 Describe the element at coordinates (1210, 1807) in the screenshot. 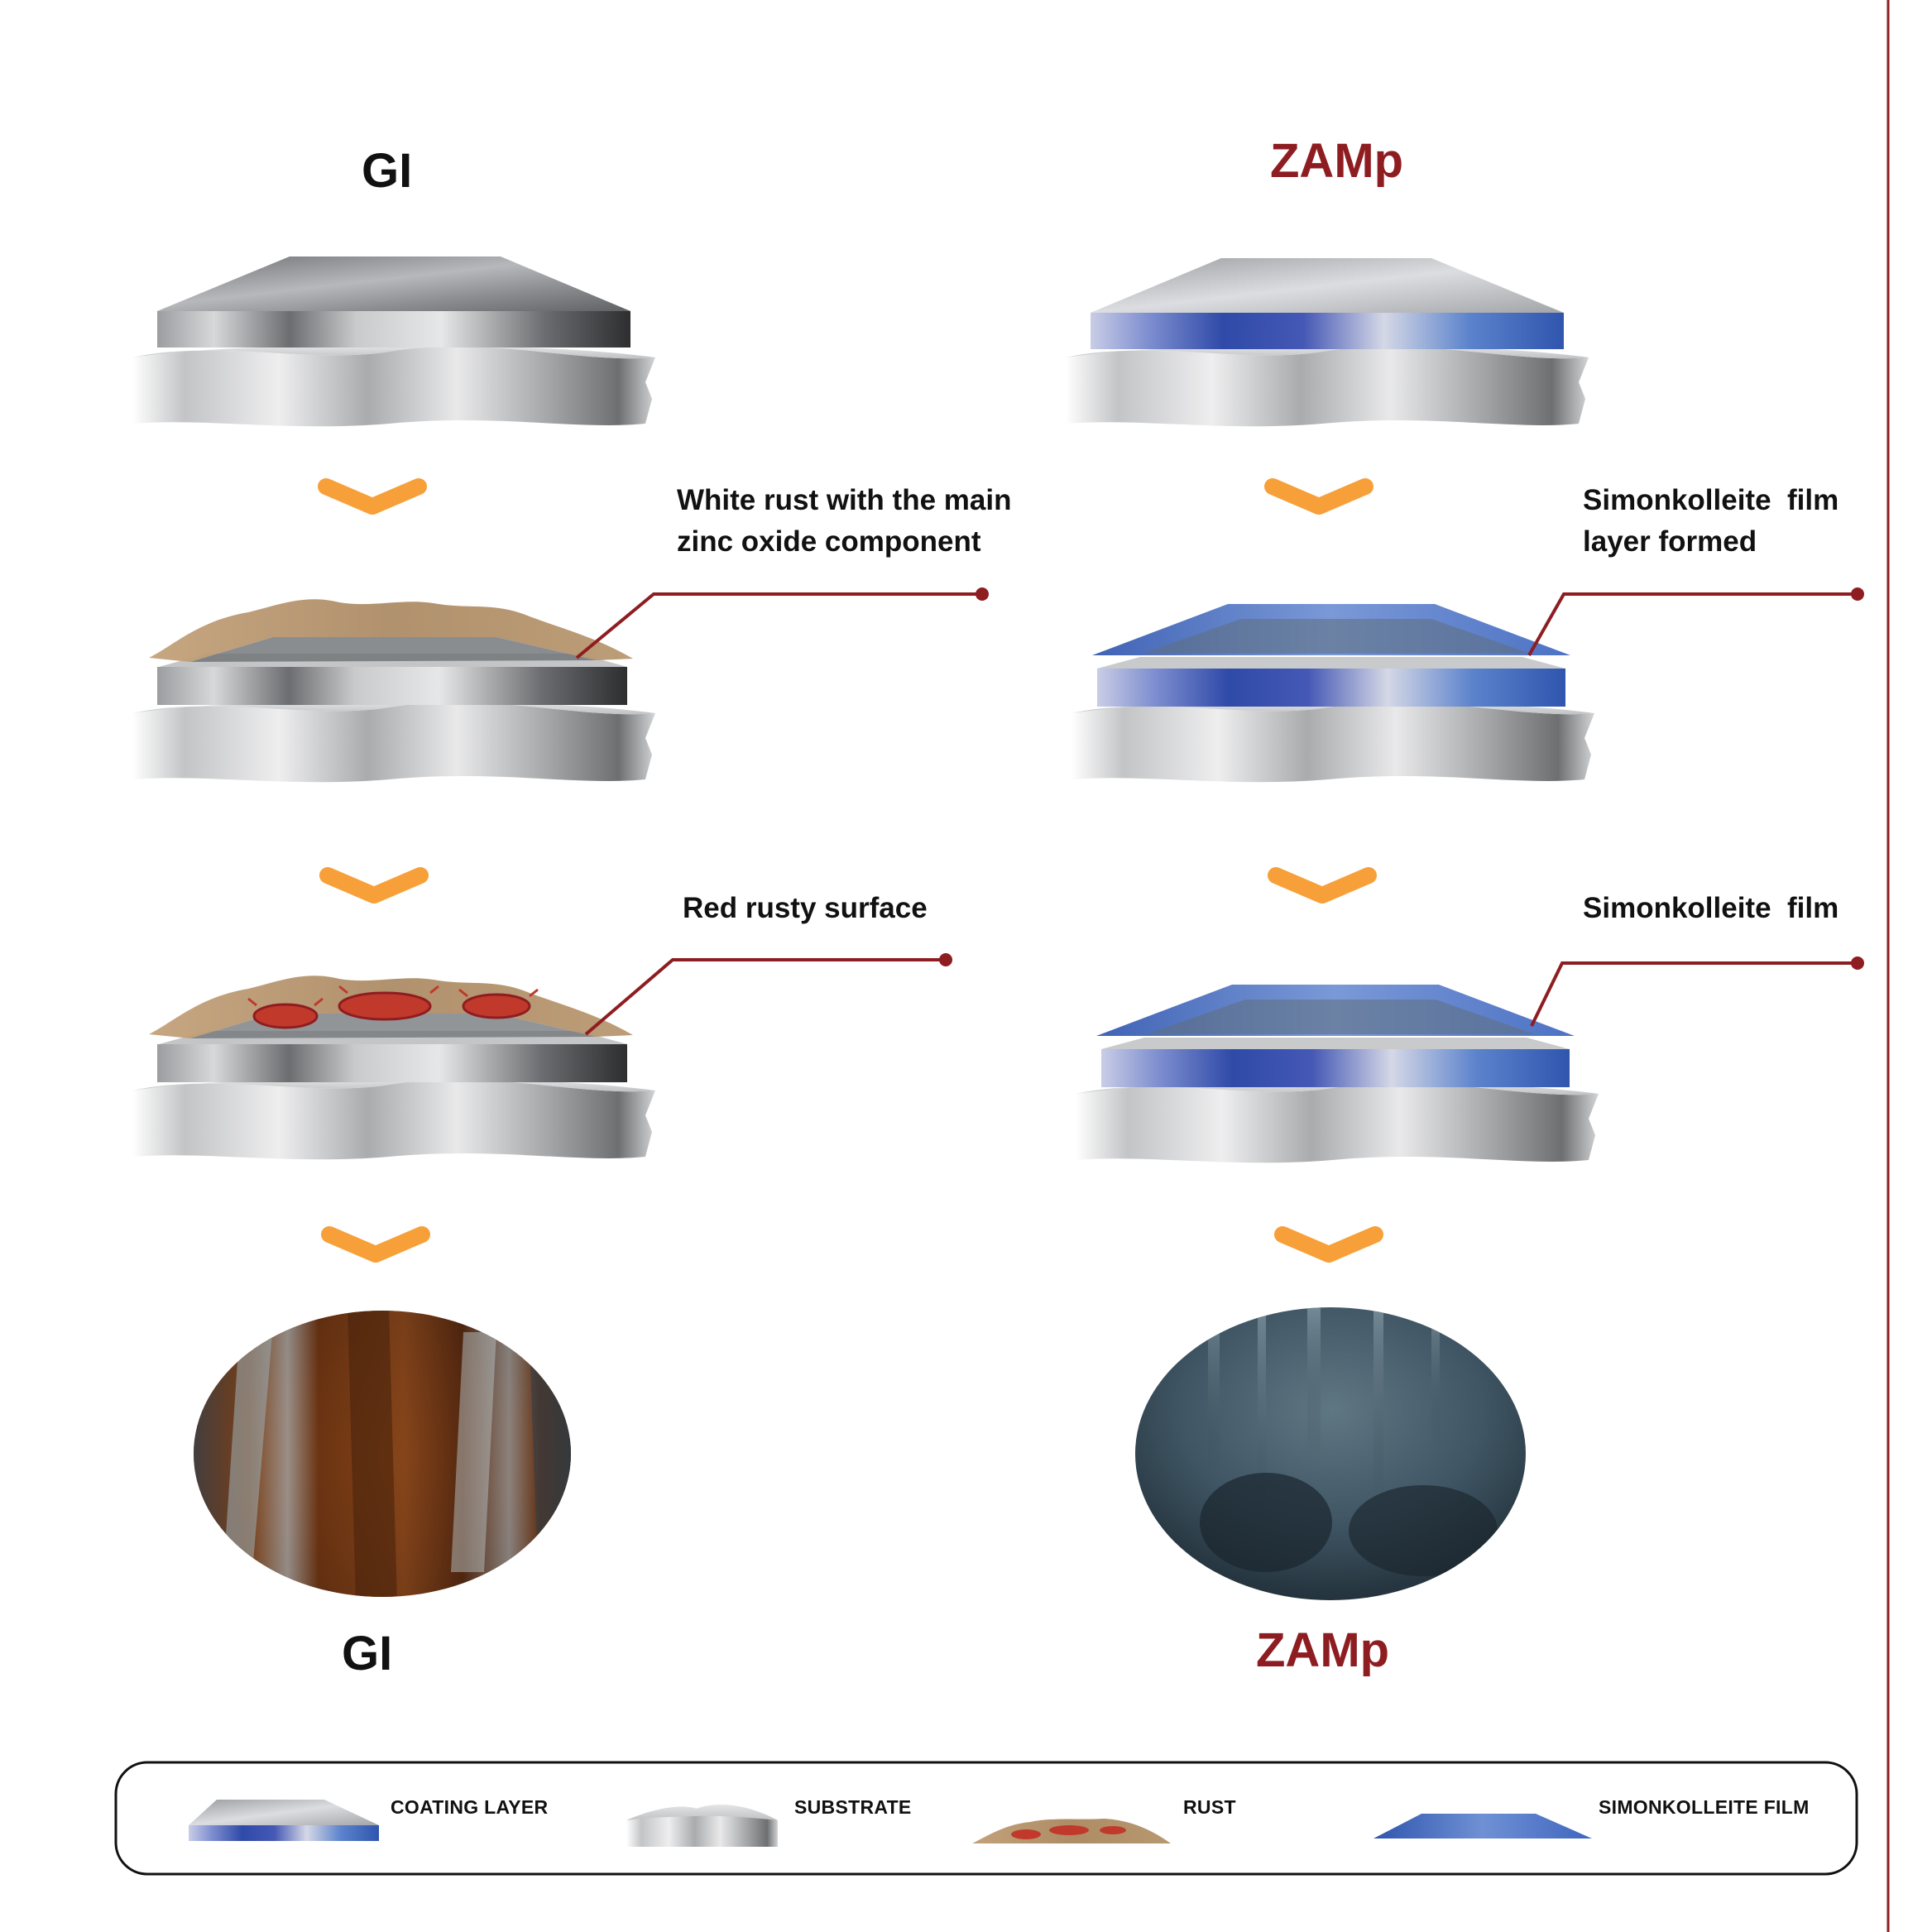

I see `legend-label-rust: RUST` at that location.